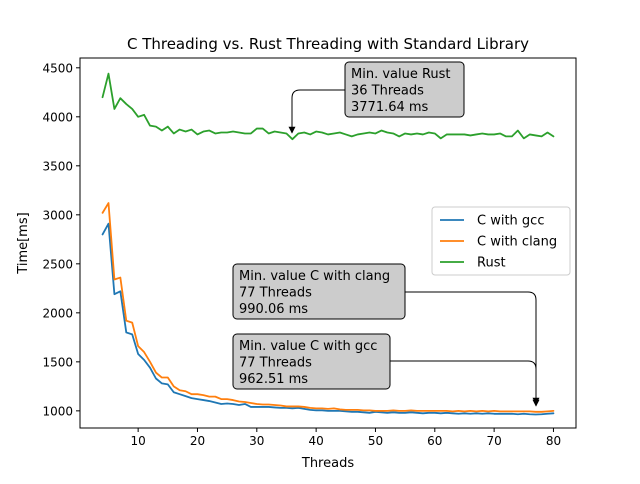 The height and width of the screenshot is (484, 640). What do you see at coordinates (327, 463) in the screenshot?
I see `x-axis-label: Threads` at bounding box center [327, 463].